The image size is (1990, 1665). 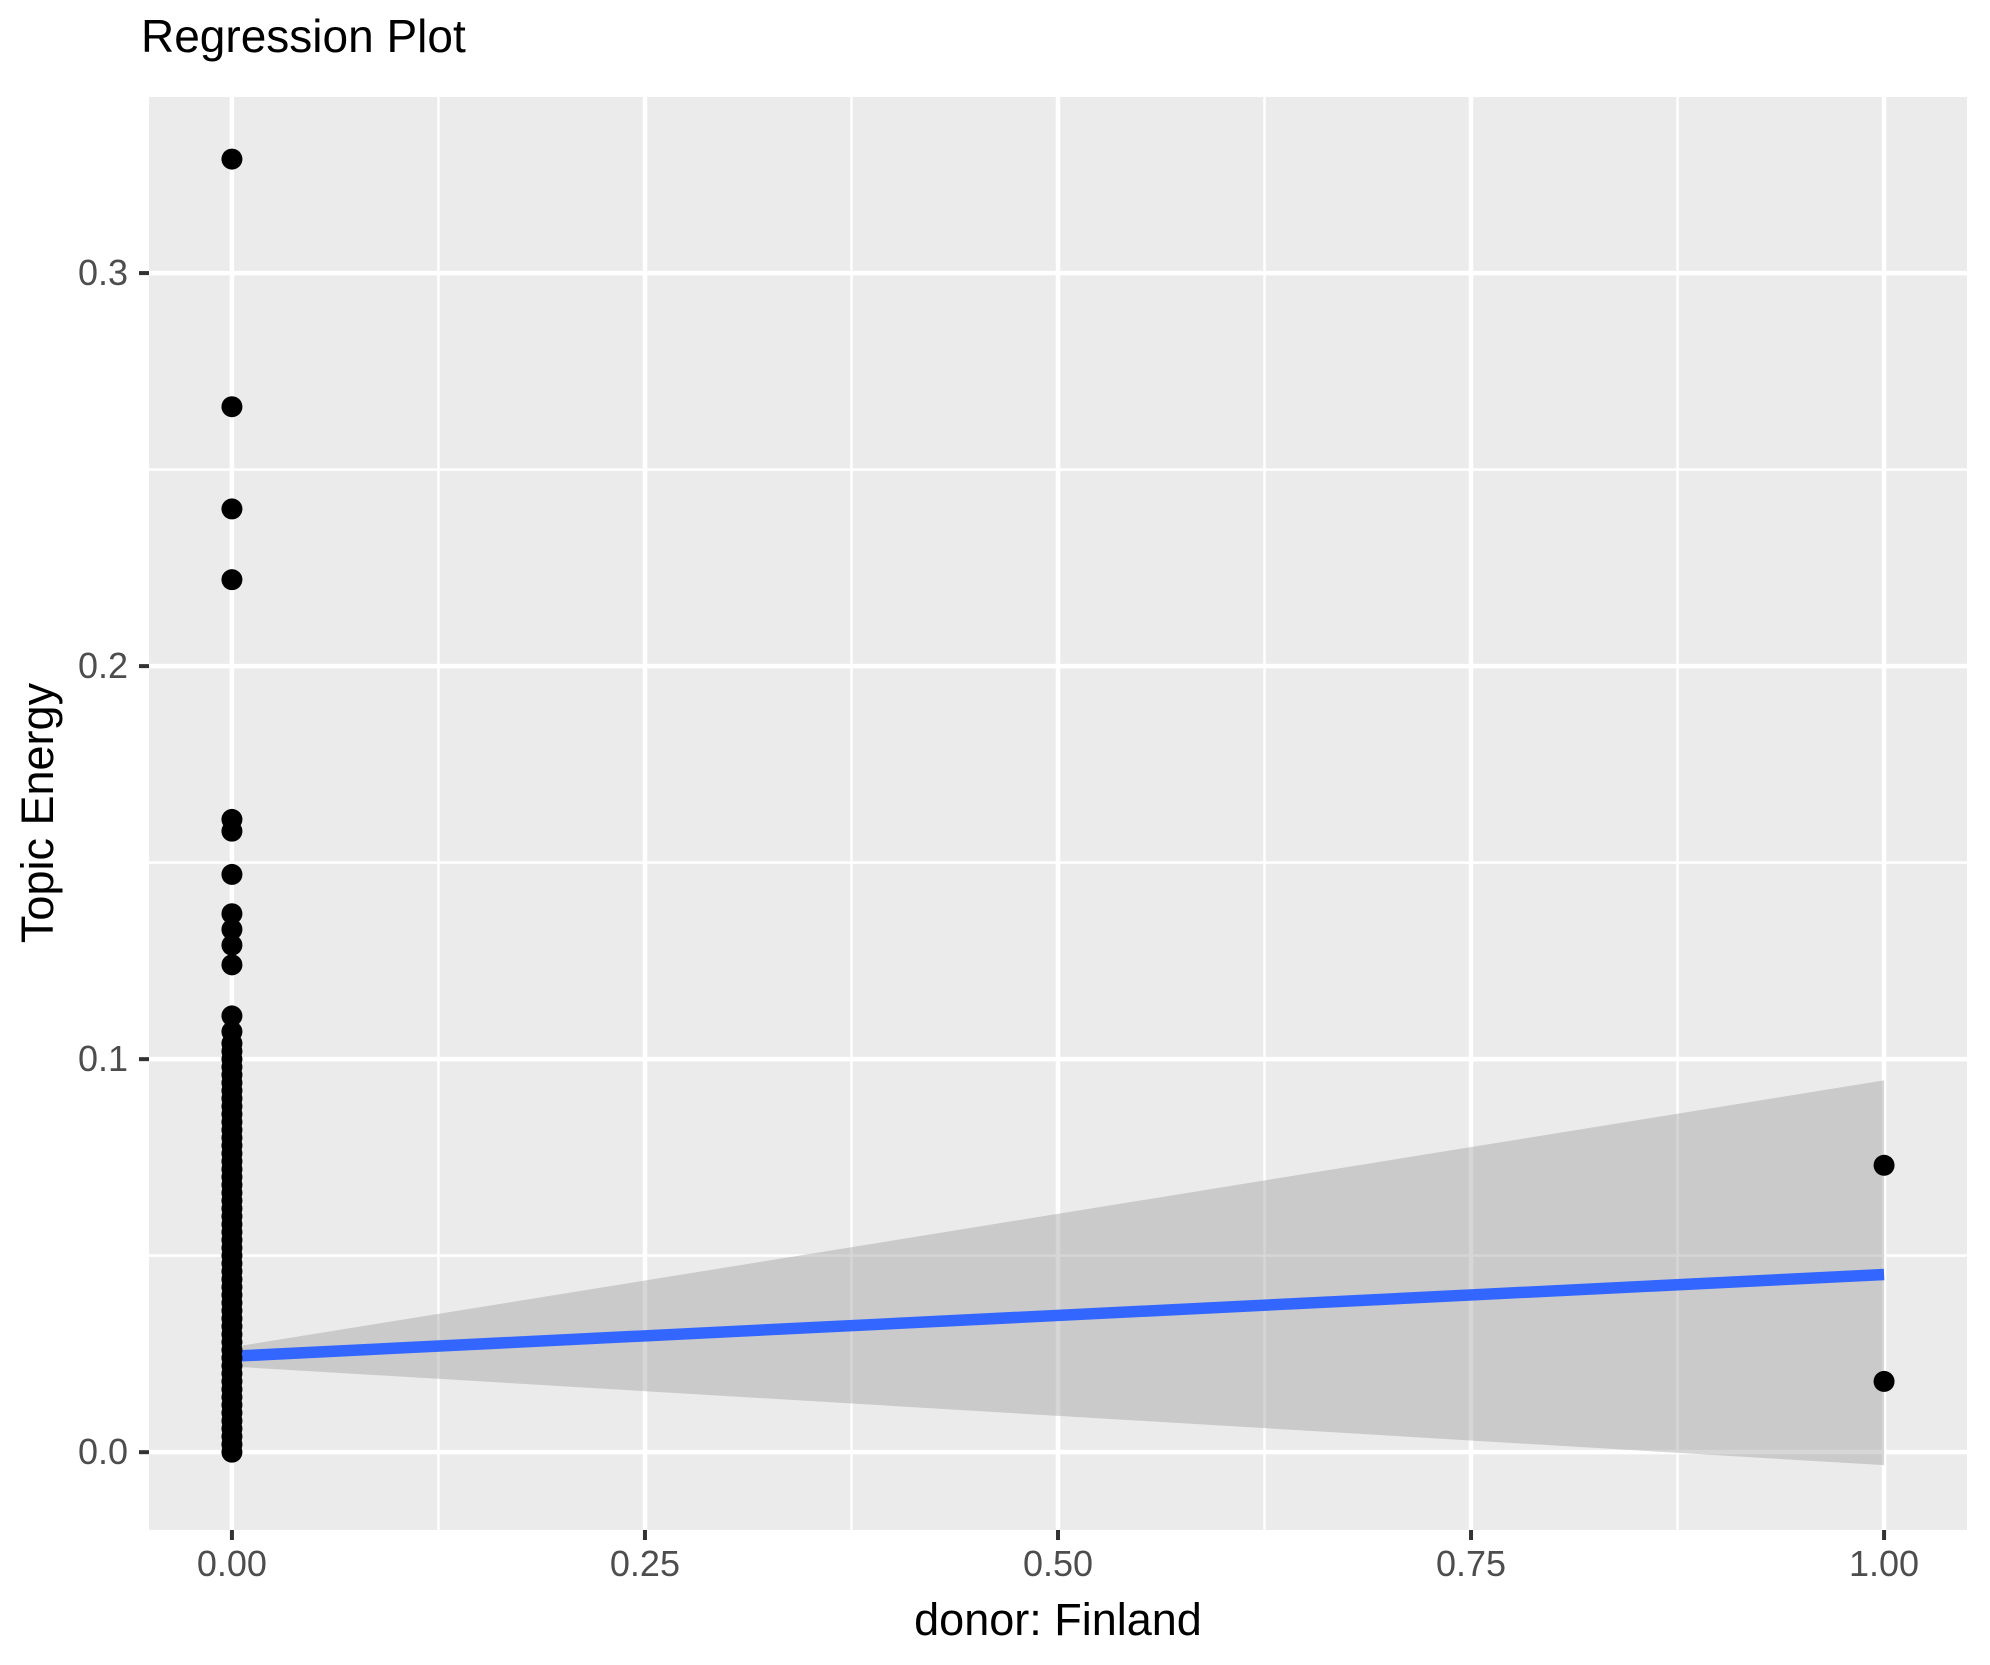 I want to click on regression-line, so click(x=1058, y=1315).